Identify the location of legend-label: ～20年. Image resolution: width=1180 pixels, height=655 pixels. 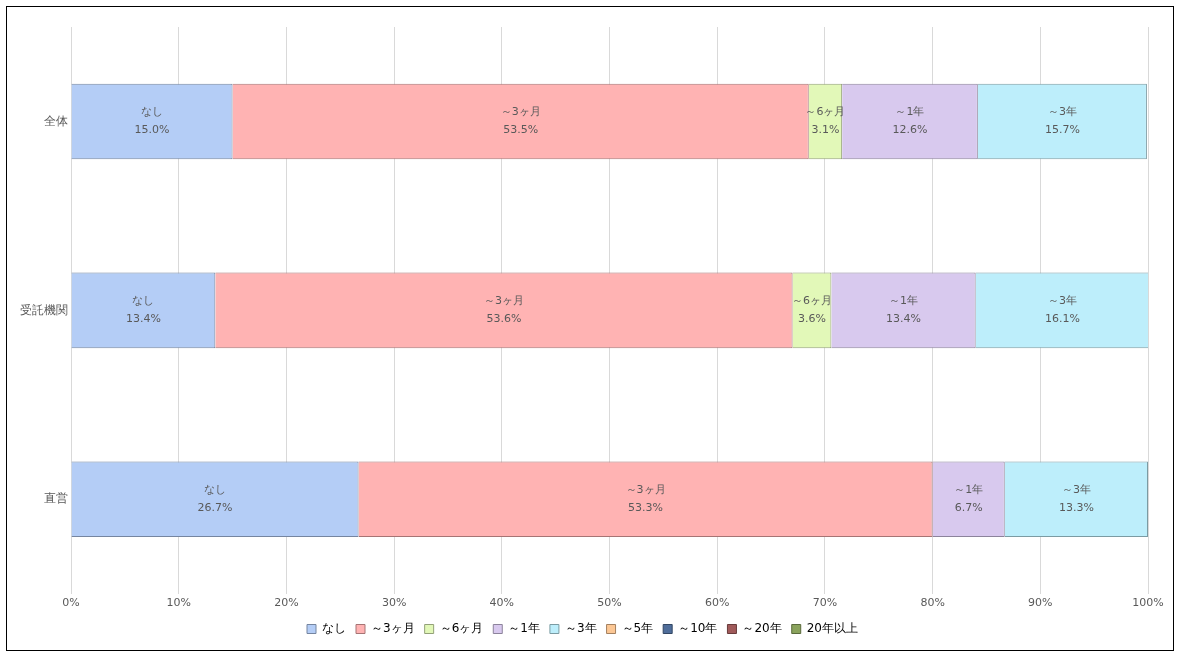
(762, 628).